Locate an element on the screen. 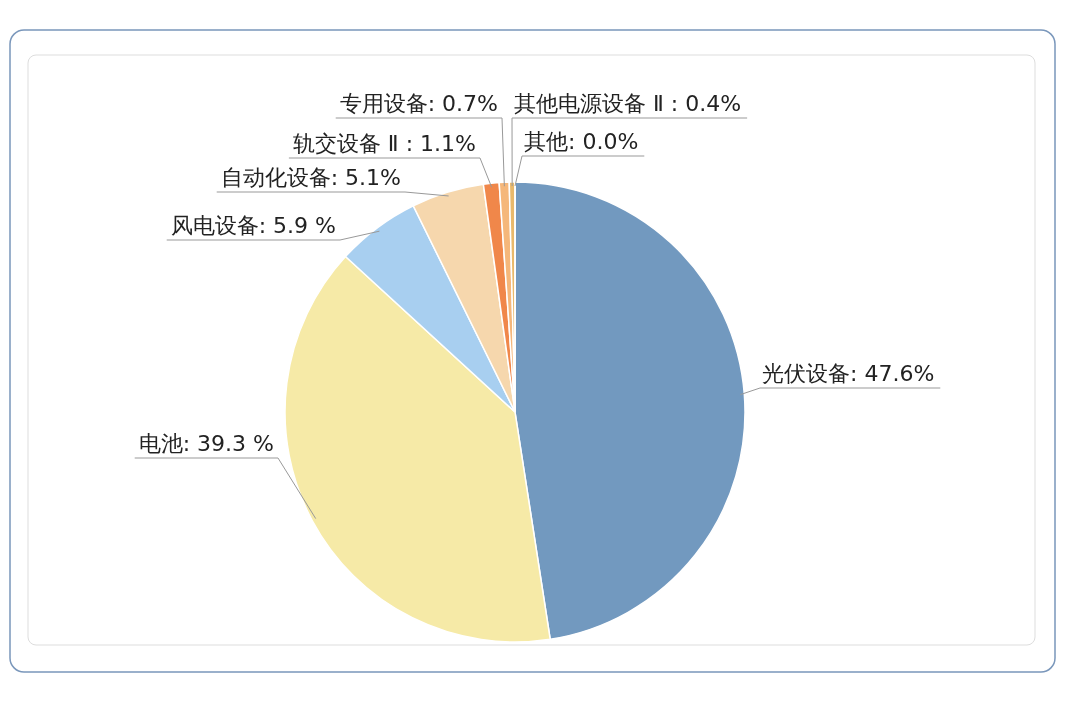 The height and width of the screenshot is (702, 1080). slice-label: 电池: 39.3 % is located at coordinates (206, 443).